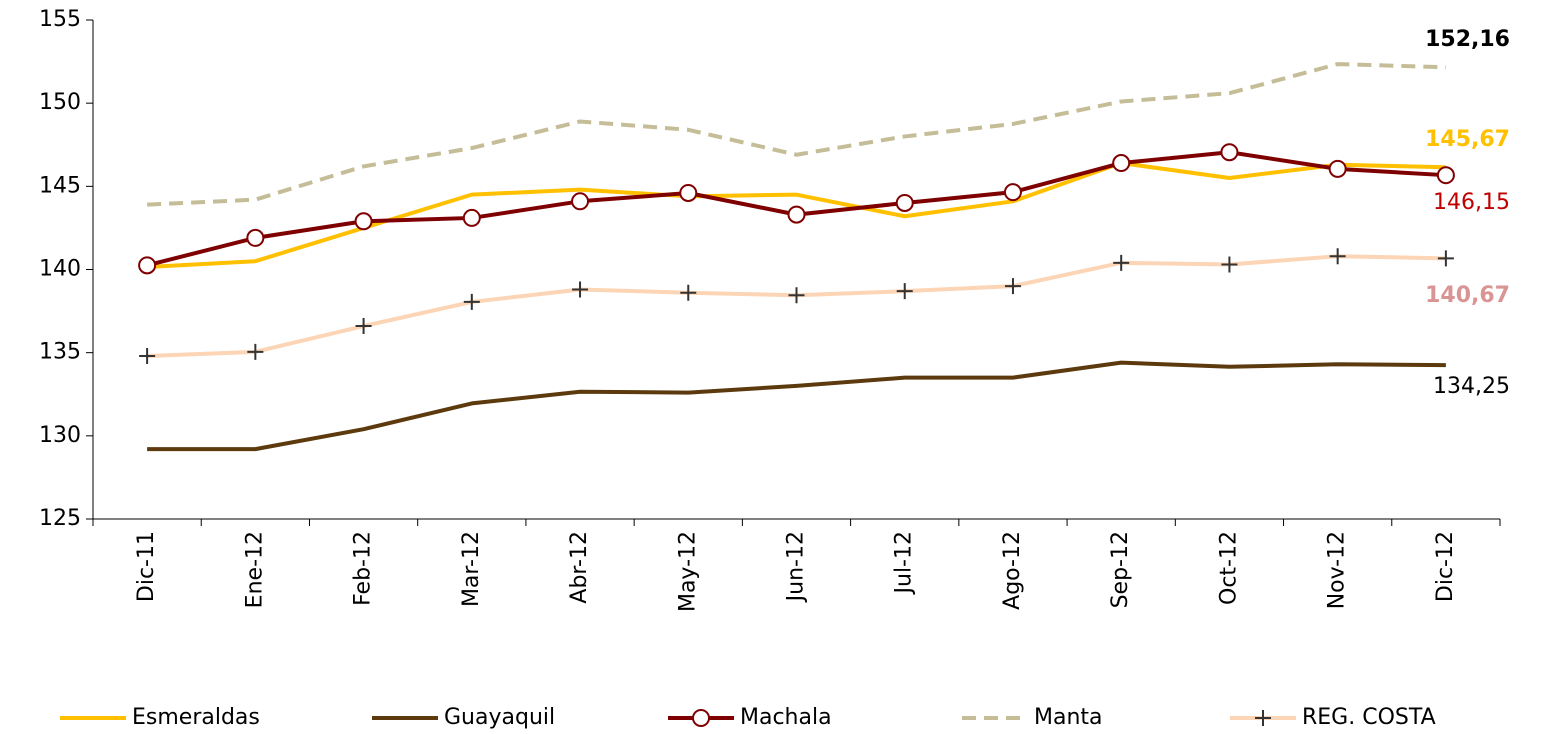 The height and width of the screenshot is (734, 1542). I want to click on x-tick-label: Jun-12, so click(796, 567).